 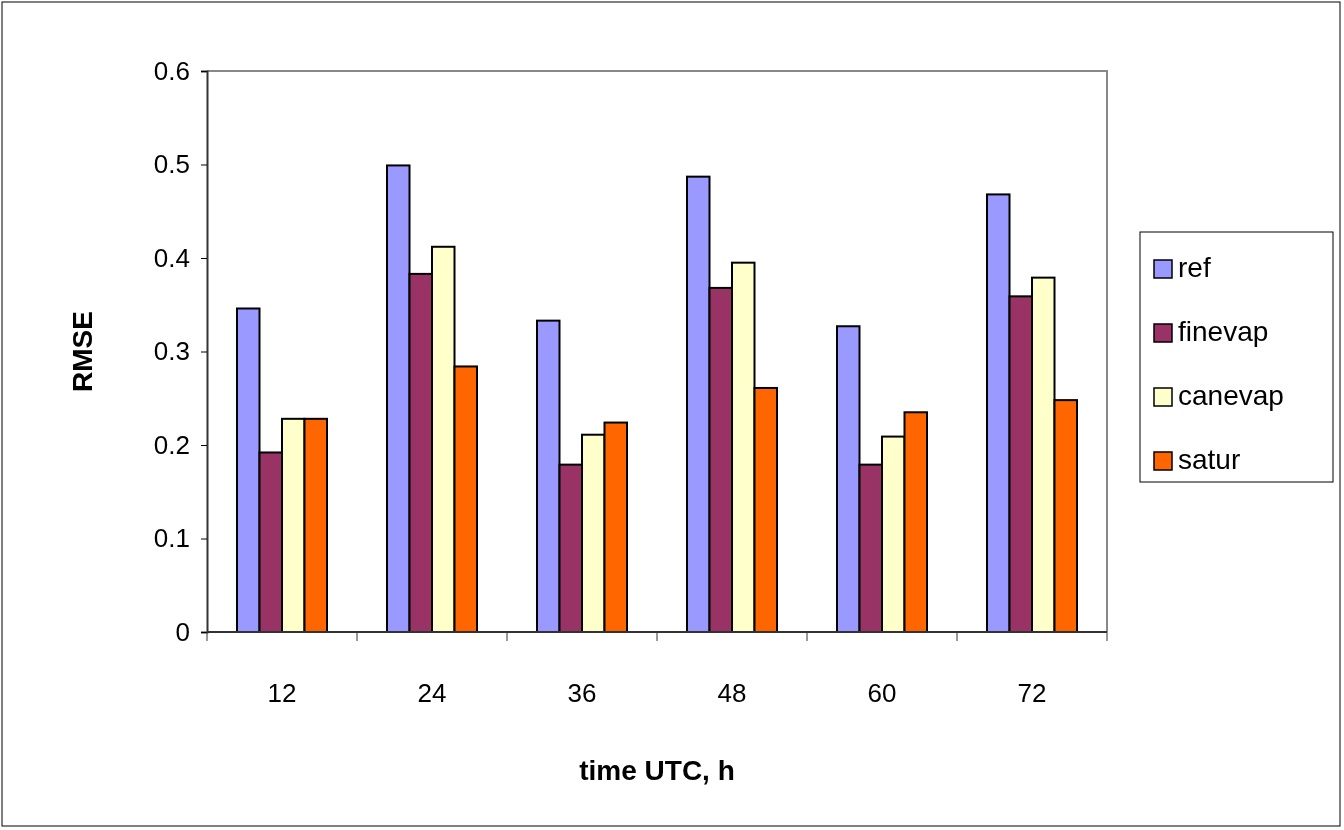 I want to click on y-tick-label: 0.1, so click(x=171, y=538).